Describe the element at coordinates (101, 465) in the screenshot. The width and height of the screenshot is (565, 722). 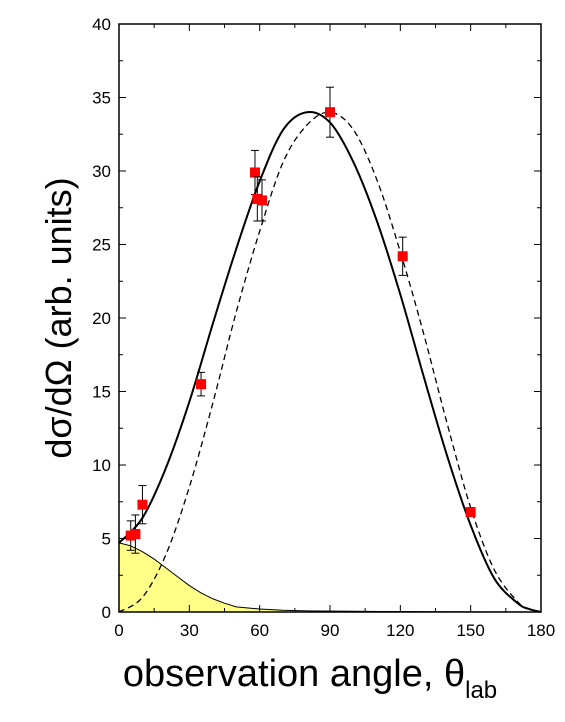
I see `y-tick-label: 10` at that location.